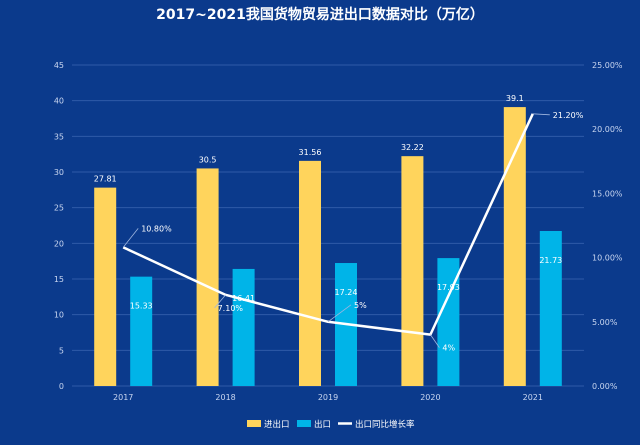 Image resolution: width=640 pixels, height=445 pixels. What do you see at coordinates (277, 424) in the screenshot?
I see `legend-label: 进出口` at bounding box center [277, 424].